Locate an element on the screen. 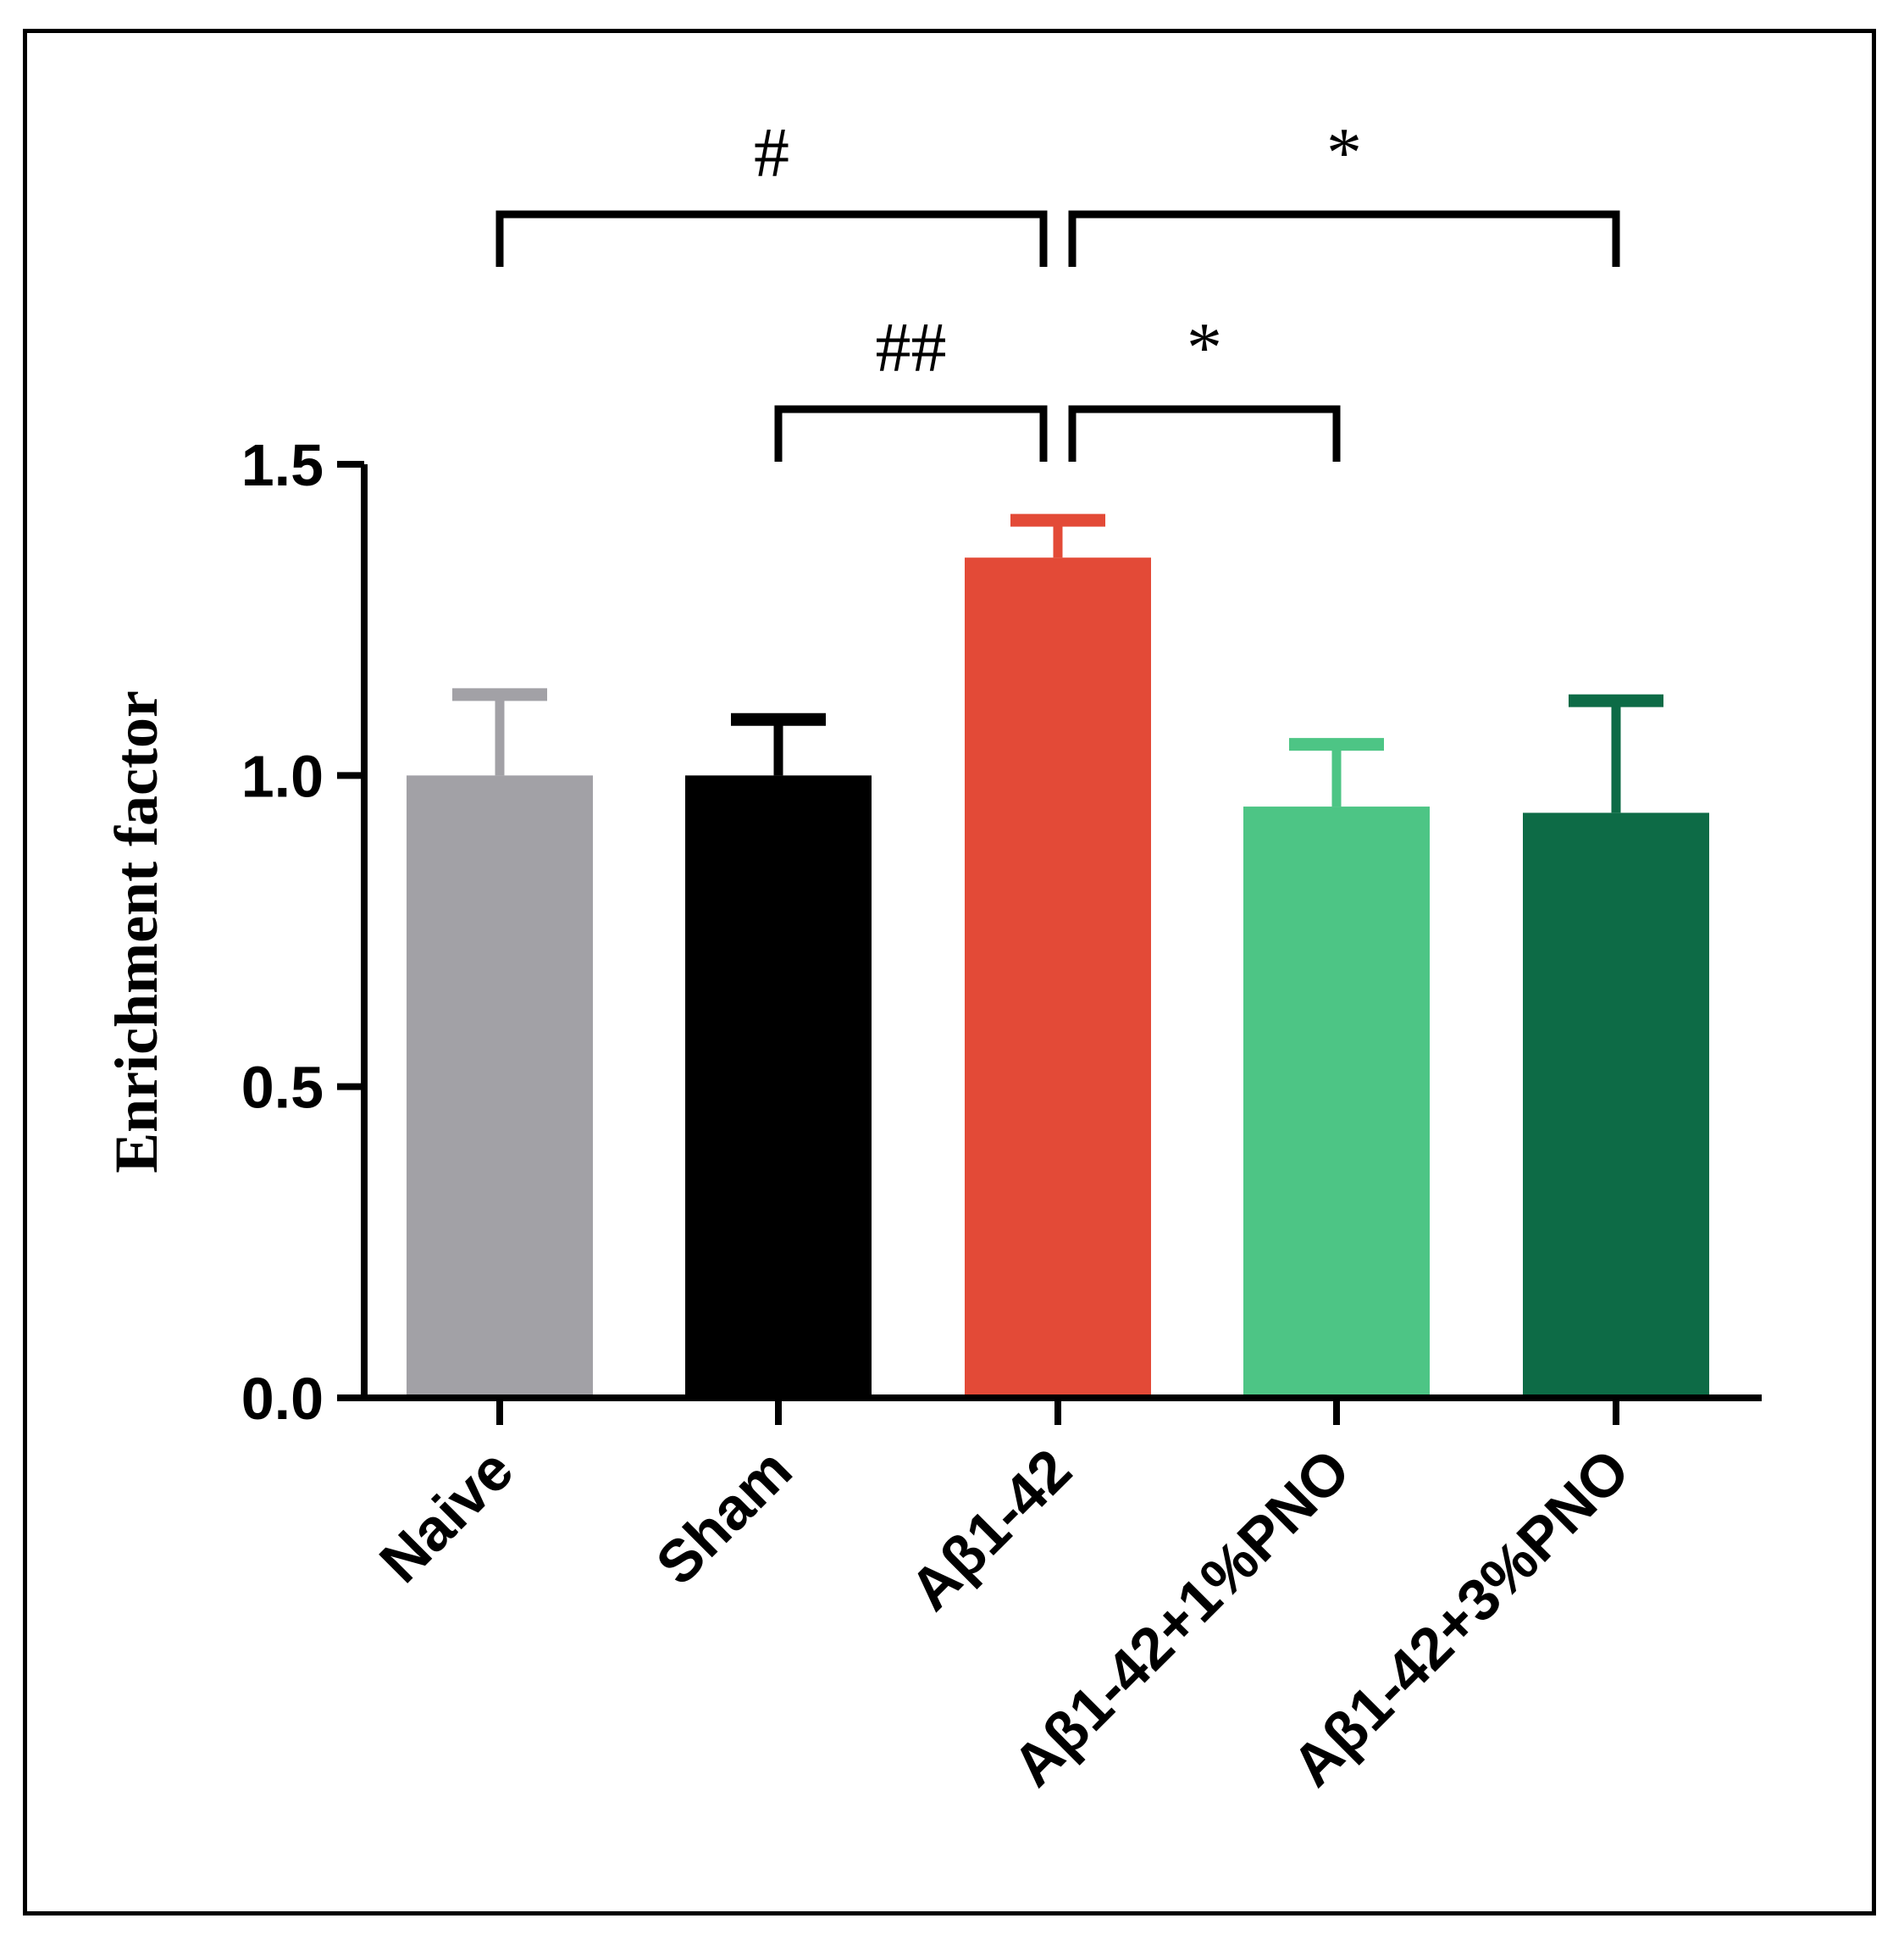  error-bars-layer is located at coordinates (1057, 663).